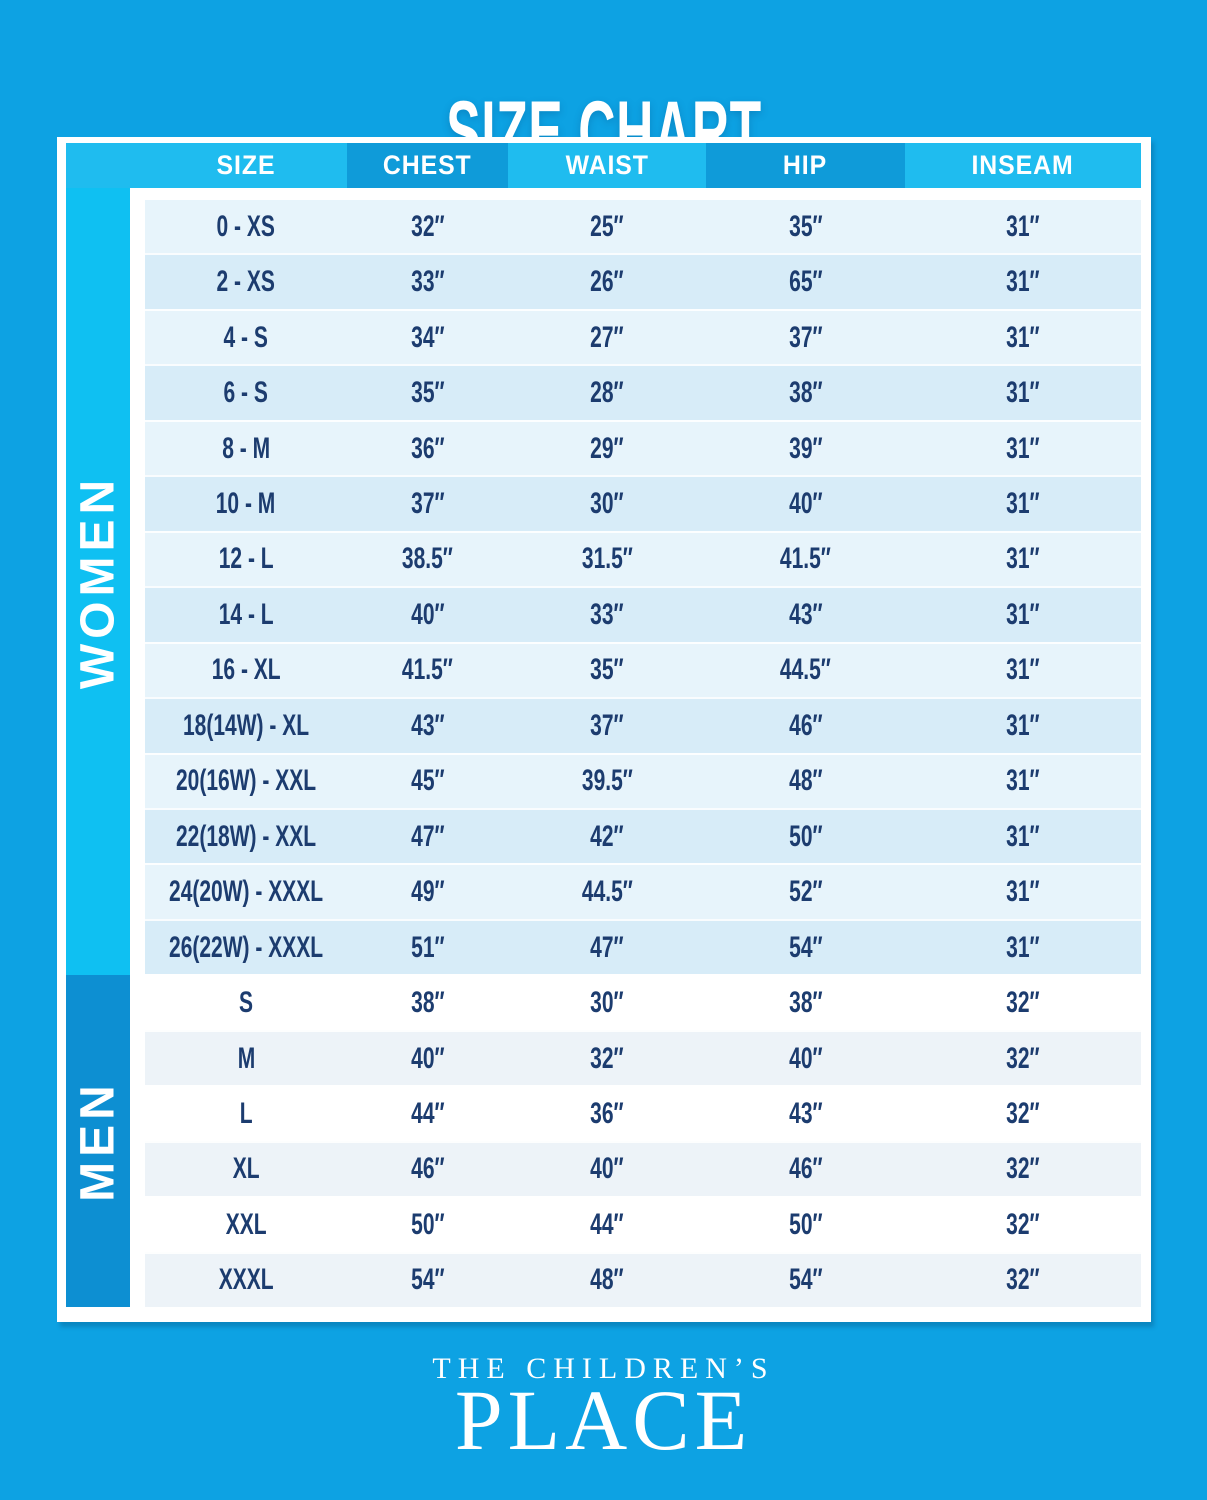 This screenshot has height=1500, width=1207. Describe the element at coordinates (246, 670) in the screenshot. I see `row-size-label: 16 - XL` at that location.